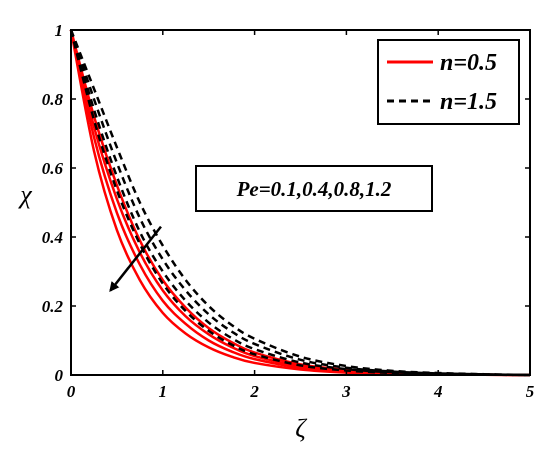 Image resolution: width=550 pixels, height=449 pixels. I want to click on y-axis-label: χ, so click(24, 194).